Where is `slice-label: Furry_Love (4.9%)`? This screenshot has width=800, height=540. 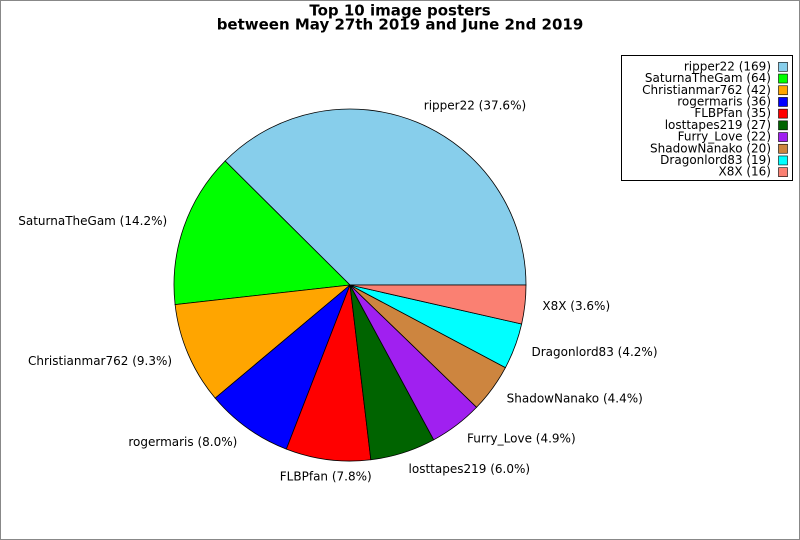 slice-label: Furry_Love (4.9%) is located at coordinates (521, 439).